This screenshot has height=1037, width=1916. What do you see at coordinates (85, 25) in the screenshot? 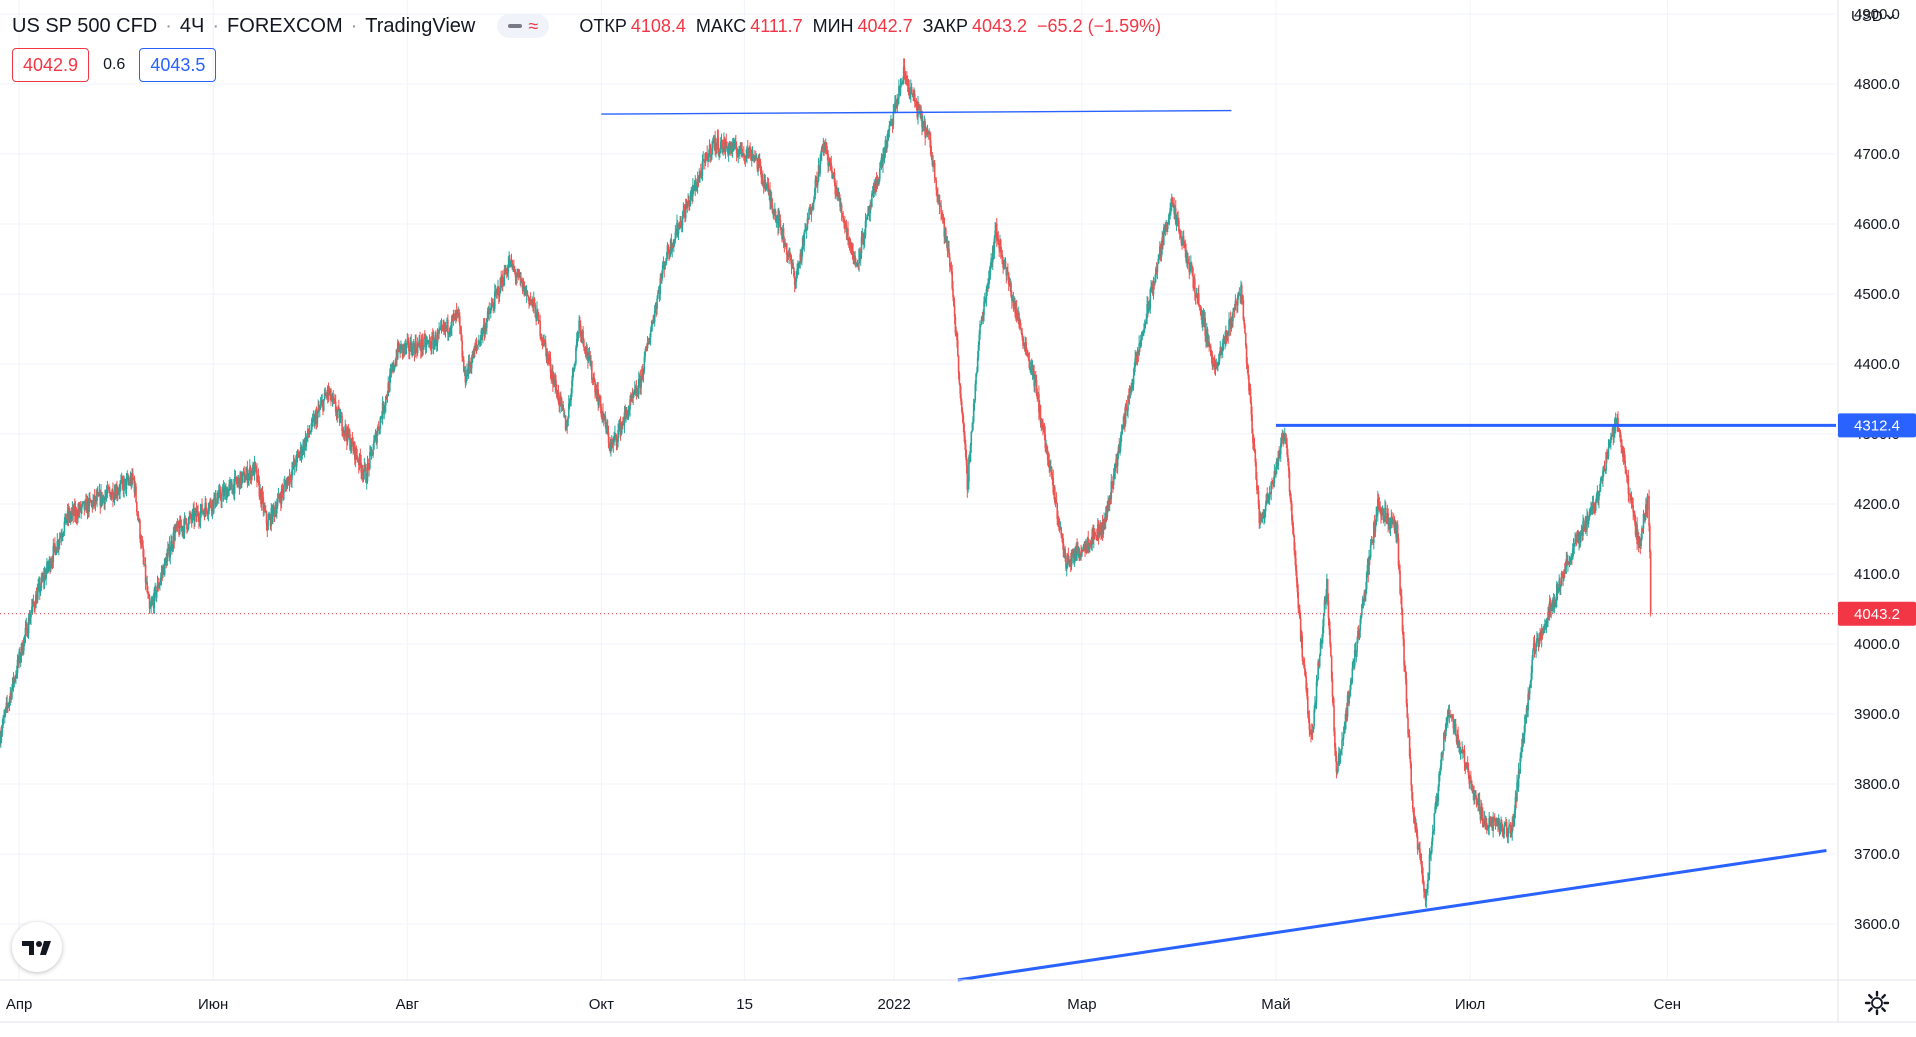
I see `symbol-title: US SP 500 CFD` at bounding box center [85, 25].